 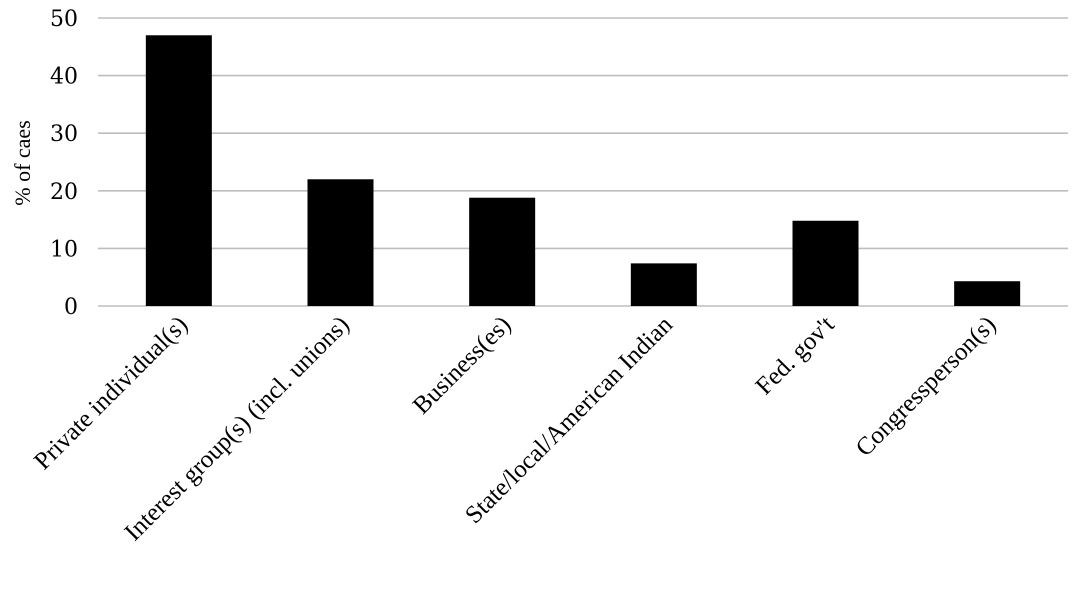 What do you see at coordinates (64, 134) in the screenshot?
I see `y-tick-label: 30` at bounding box center [64, 134].